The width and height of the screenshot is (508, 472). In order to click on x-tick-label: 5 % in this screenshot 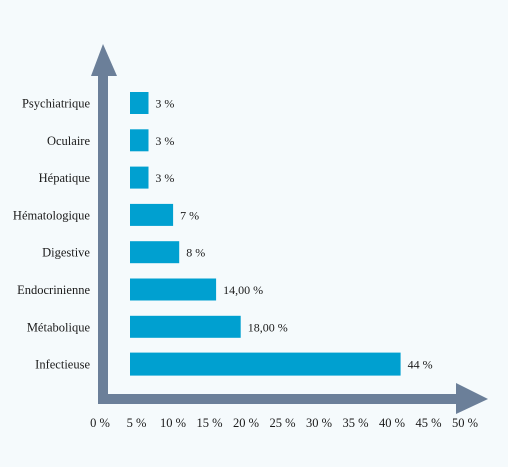, I will do `click(137, 423)`.